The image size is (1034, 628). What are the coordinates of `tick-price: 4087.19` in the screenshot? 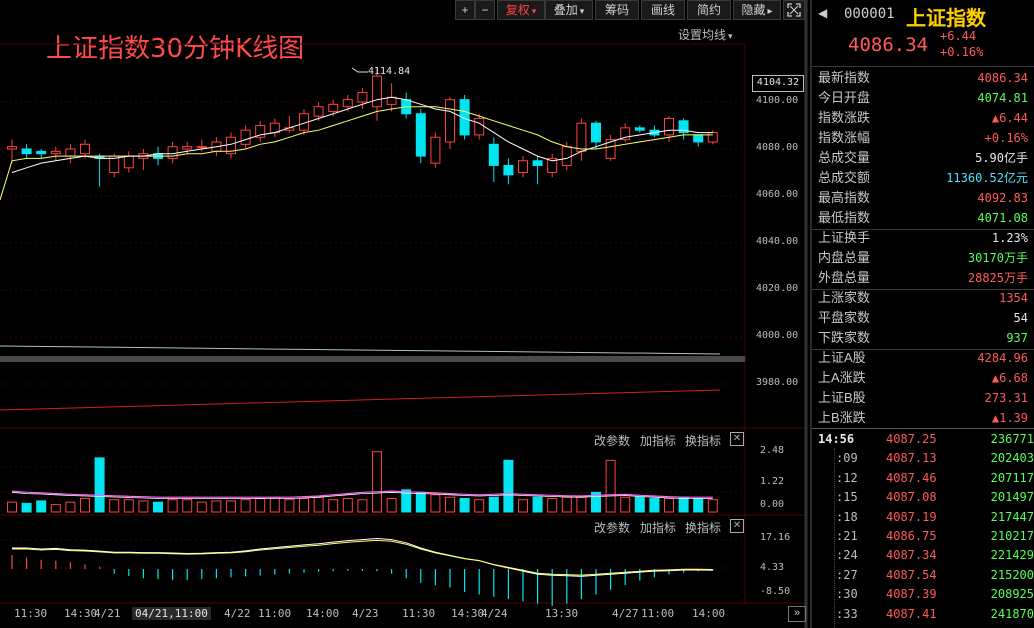 It's located at (911, 516).